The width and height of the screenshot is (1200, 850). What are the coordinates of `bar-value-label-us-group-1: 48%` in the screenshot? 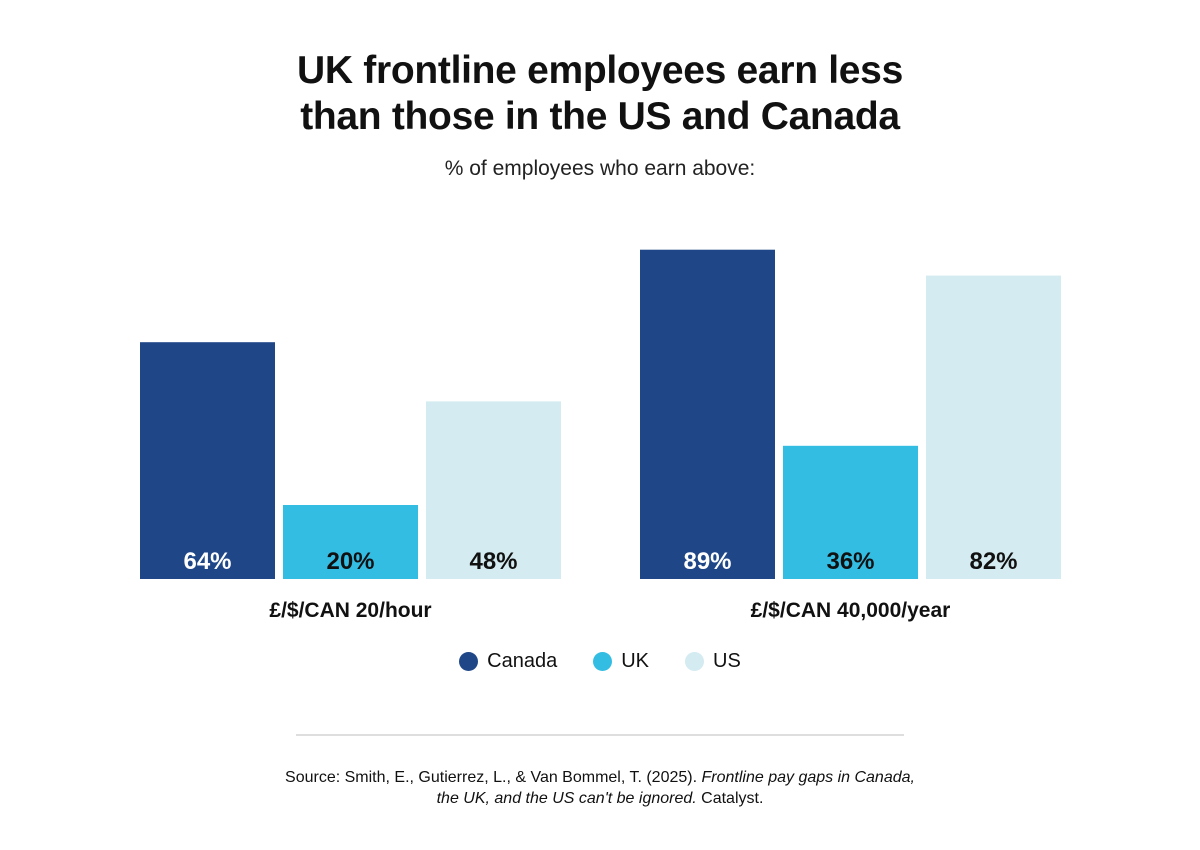 It's located at (493, 561).